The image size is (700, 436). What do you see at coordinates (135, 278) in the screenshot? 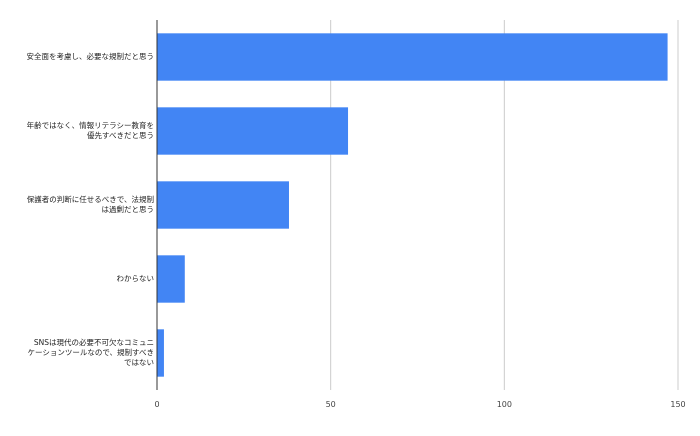
I see `y-category-label: わからない` at bounding box center [135, 278].